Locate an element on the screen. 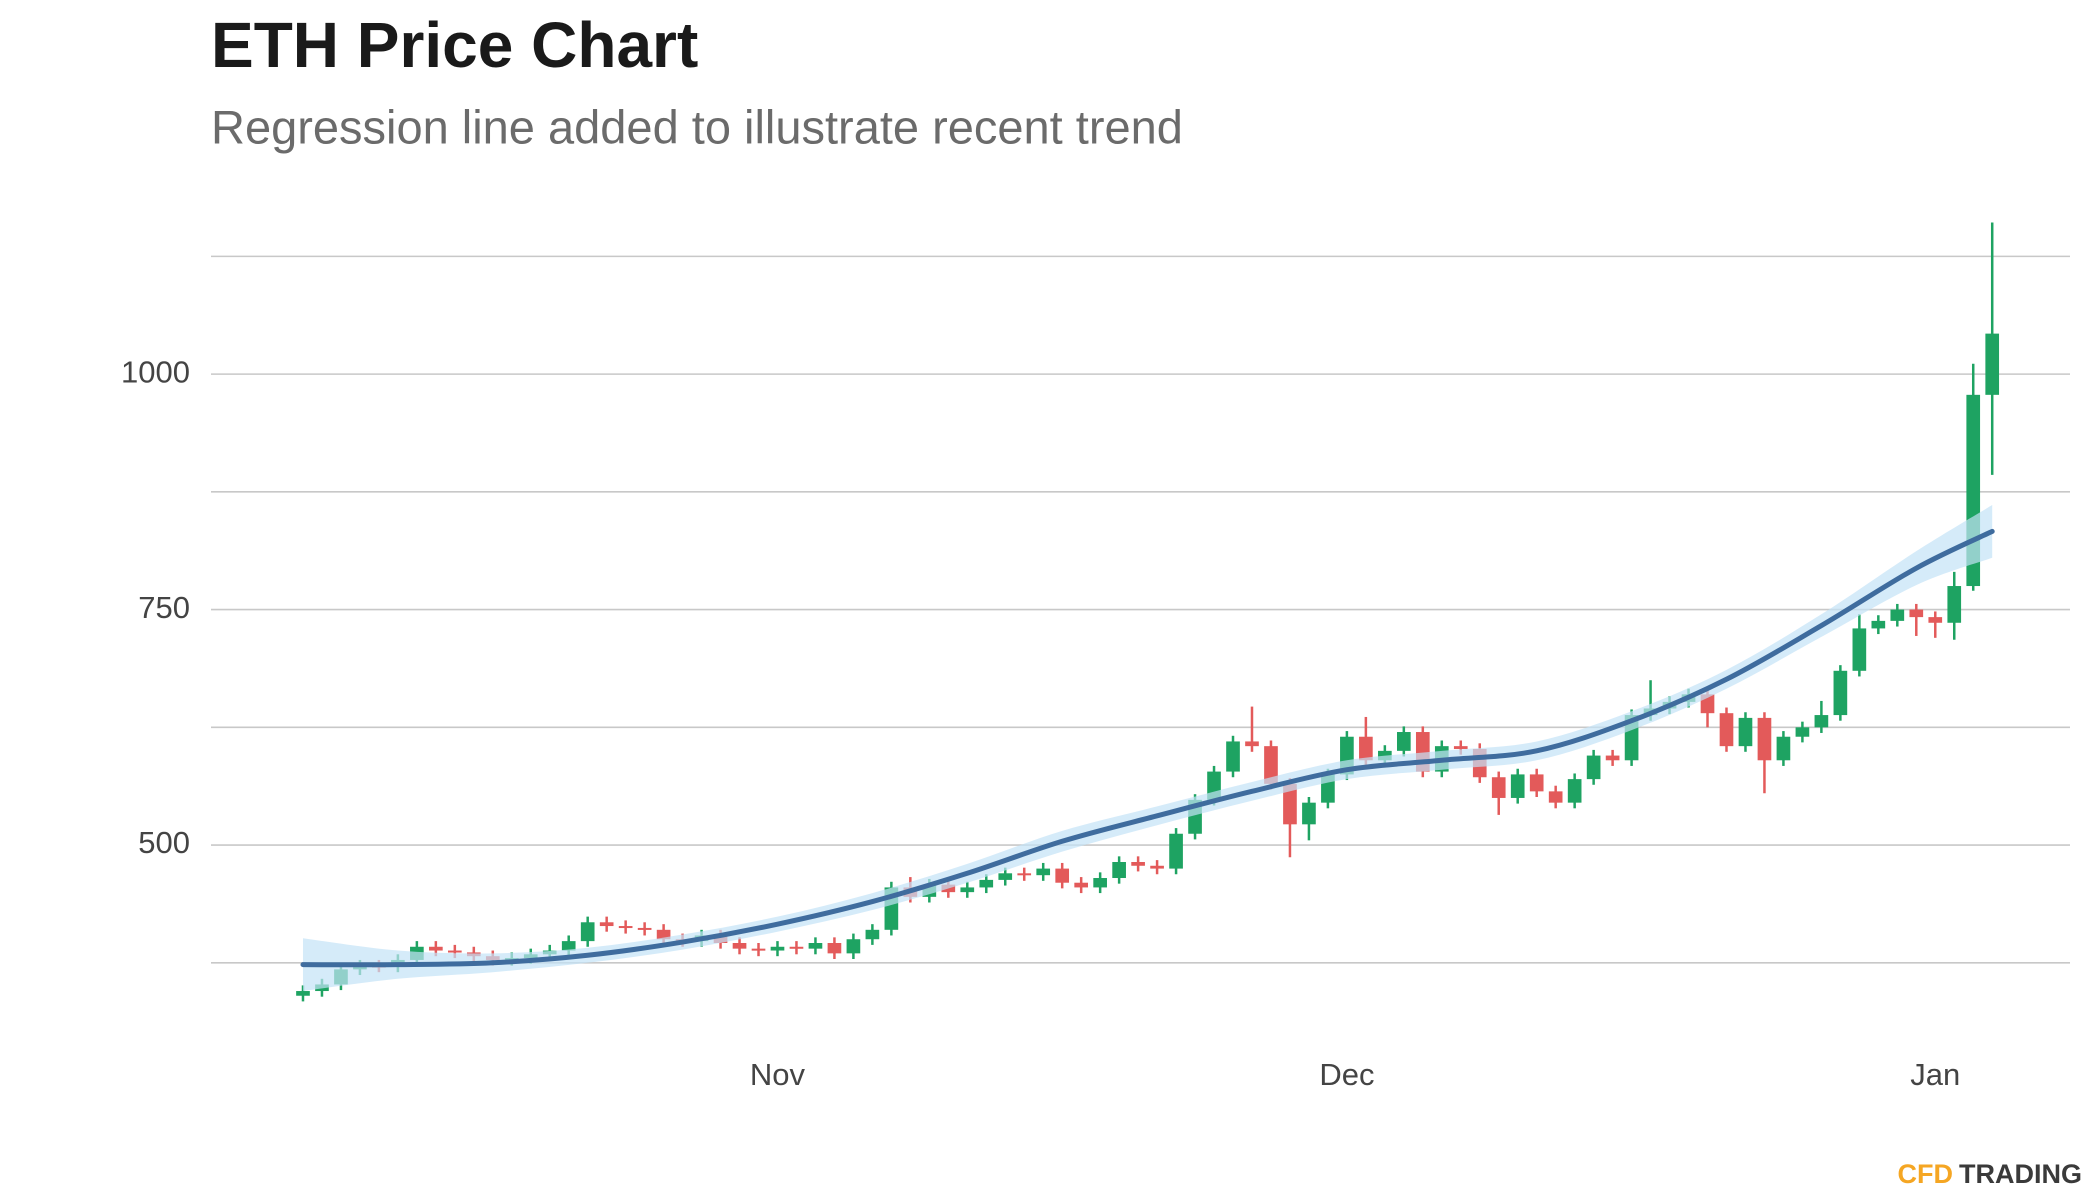  x-tick-label: Nov is located at coordinates (778, 1074).